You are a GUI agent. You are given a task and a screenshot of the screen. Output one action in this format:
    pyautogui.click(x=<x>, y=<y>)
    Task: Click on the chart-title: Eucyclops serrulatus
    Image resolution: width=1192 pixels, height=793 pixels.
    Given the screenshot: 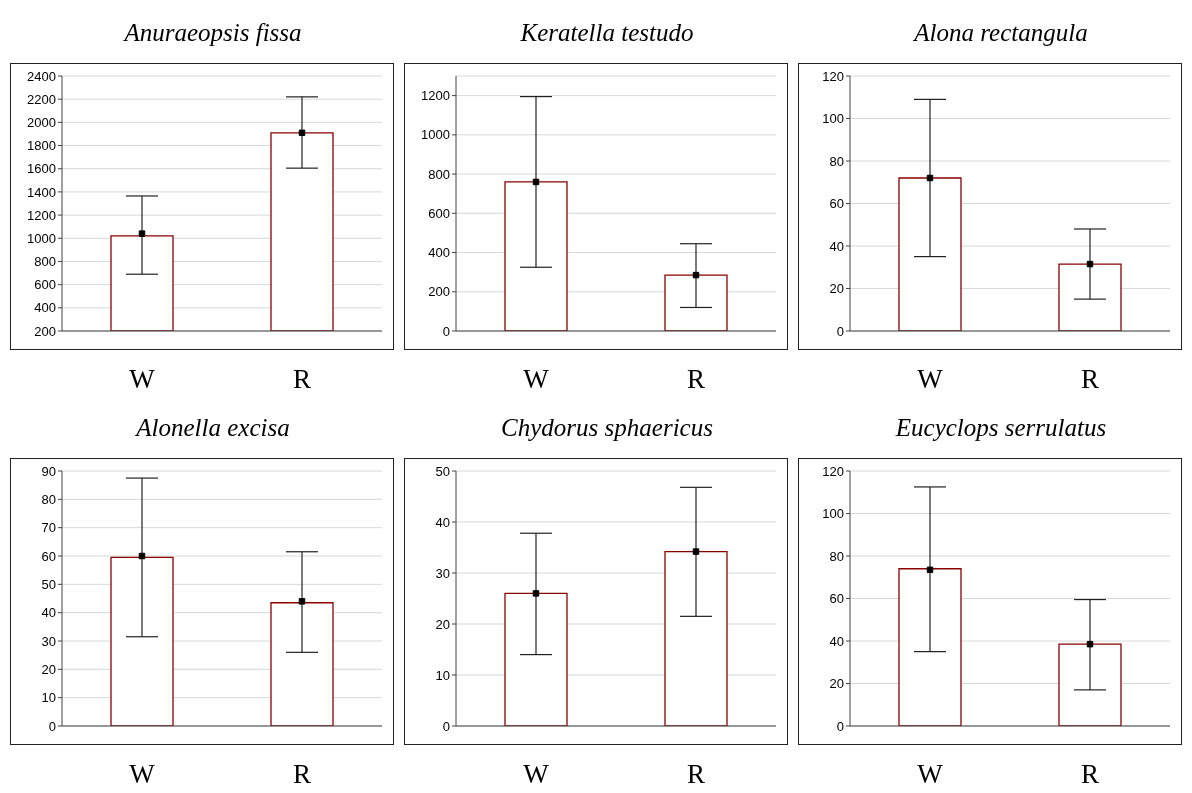 What is the action you would take?
    pyautogui.click(x=1001, y=428)
    